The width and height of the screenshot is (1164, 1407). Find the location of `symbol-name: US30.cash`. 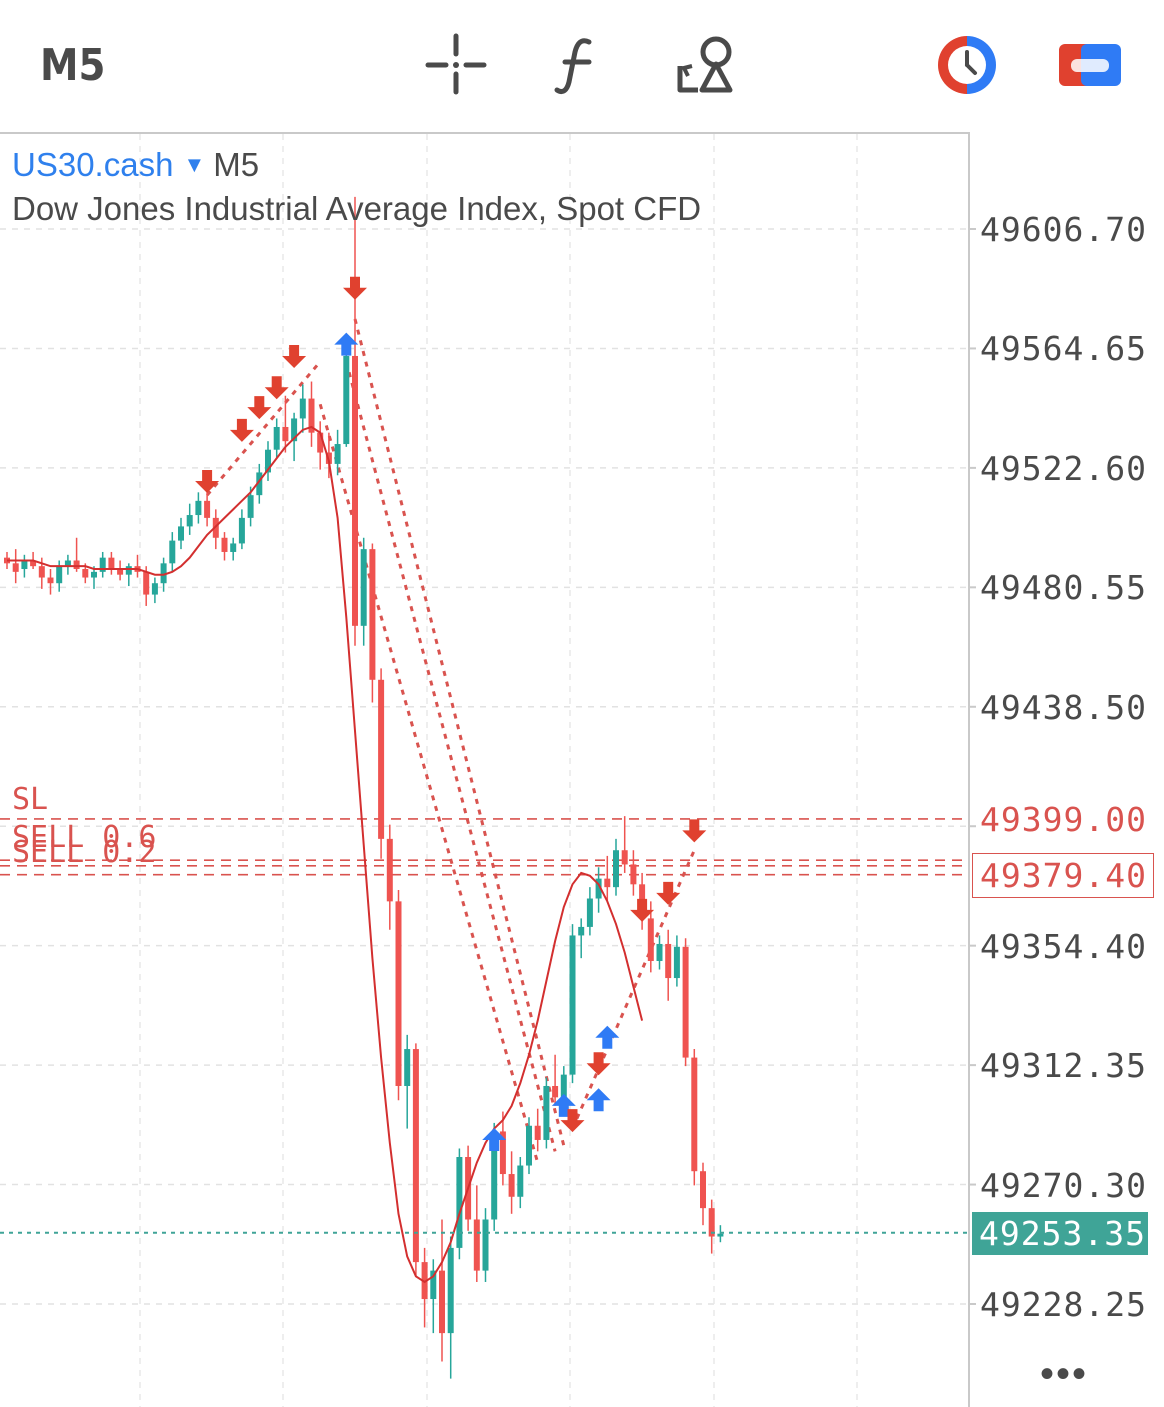

symbol-name: US30.cash is located at coordinates (93, 164).